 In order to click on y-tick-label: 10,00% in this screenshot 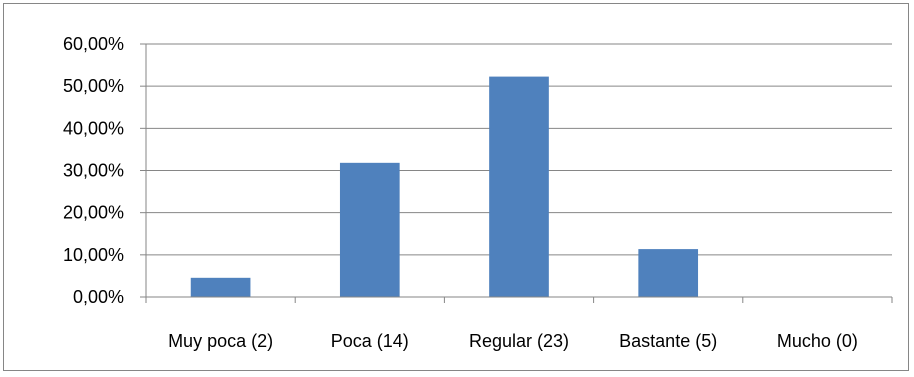, I will do `click(93, 255)`.